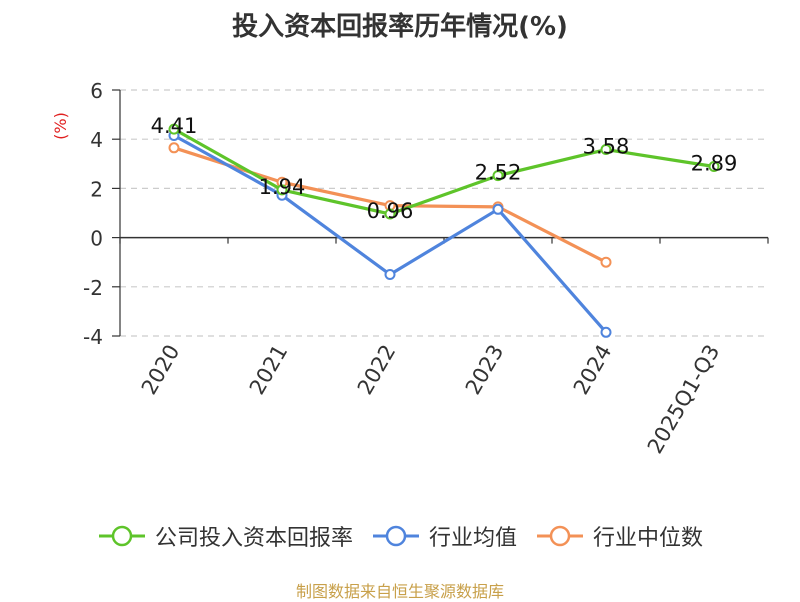 The width and height of the screenshot is (800, 602). I want to click on data-label: 3.58, so click(606, 147).